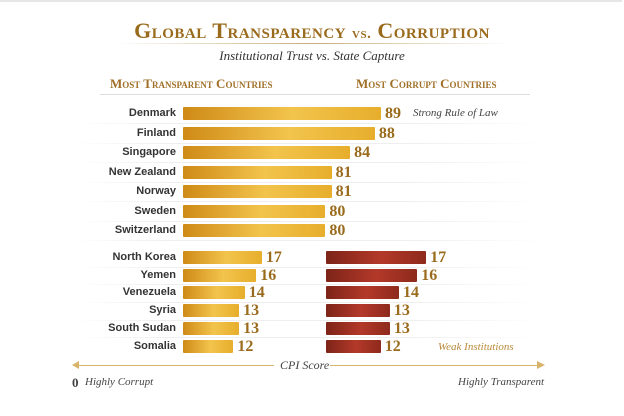 The image size is (624, 416). I want to click on annotation-bottom: Weak Institutions, so click(476, 347).